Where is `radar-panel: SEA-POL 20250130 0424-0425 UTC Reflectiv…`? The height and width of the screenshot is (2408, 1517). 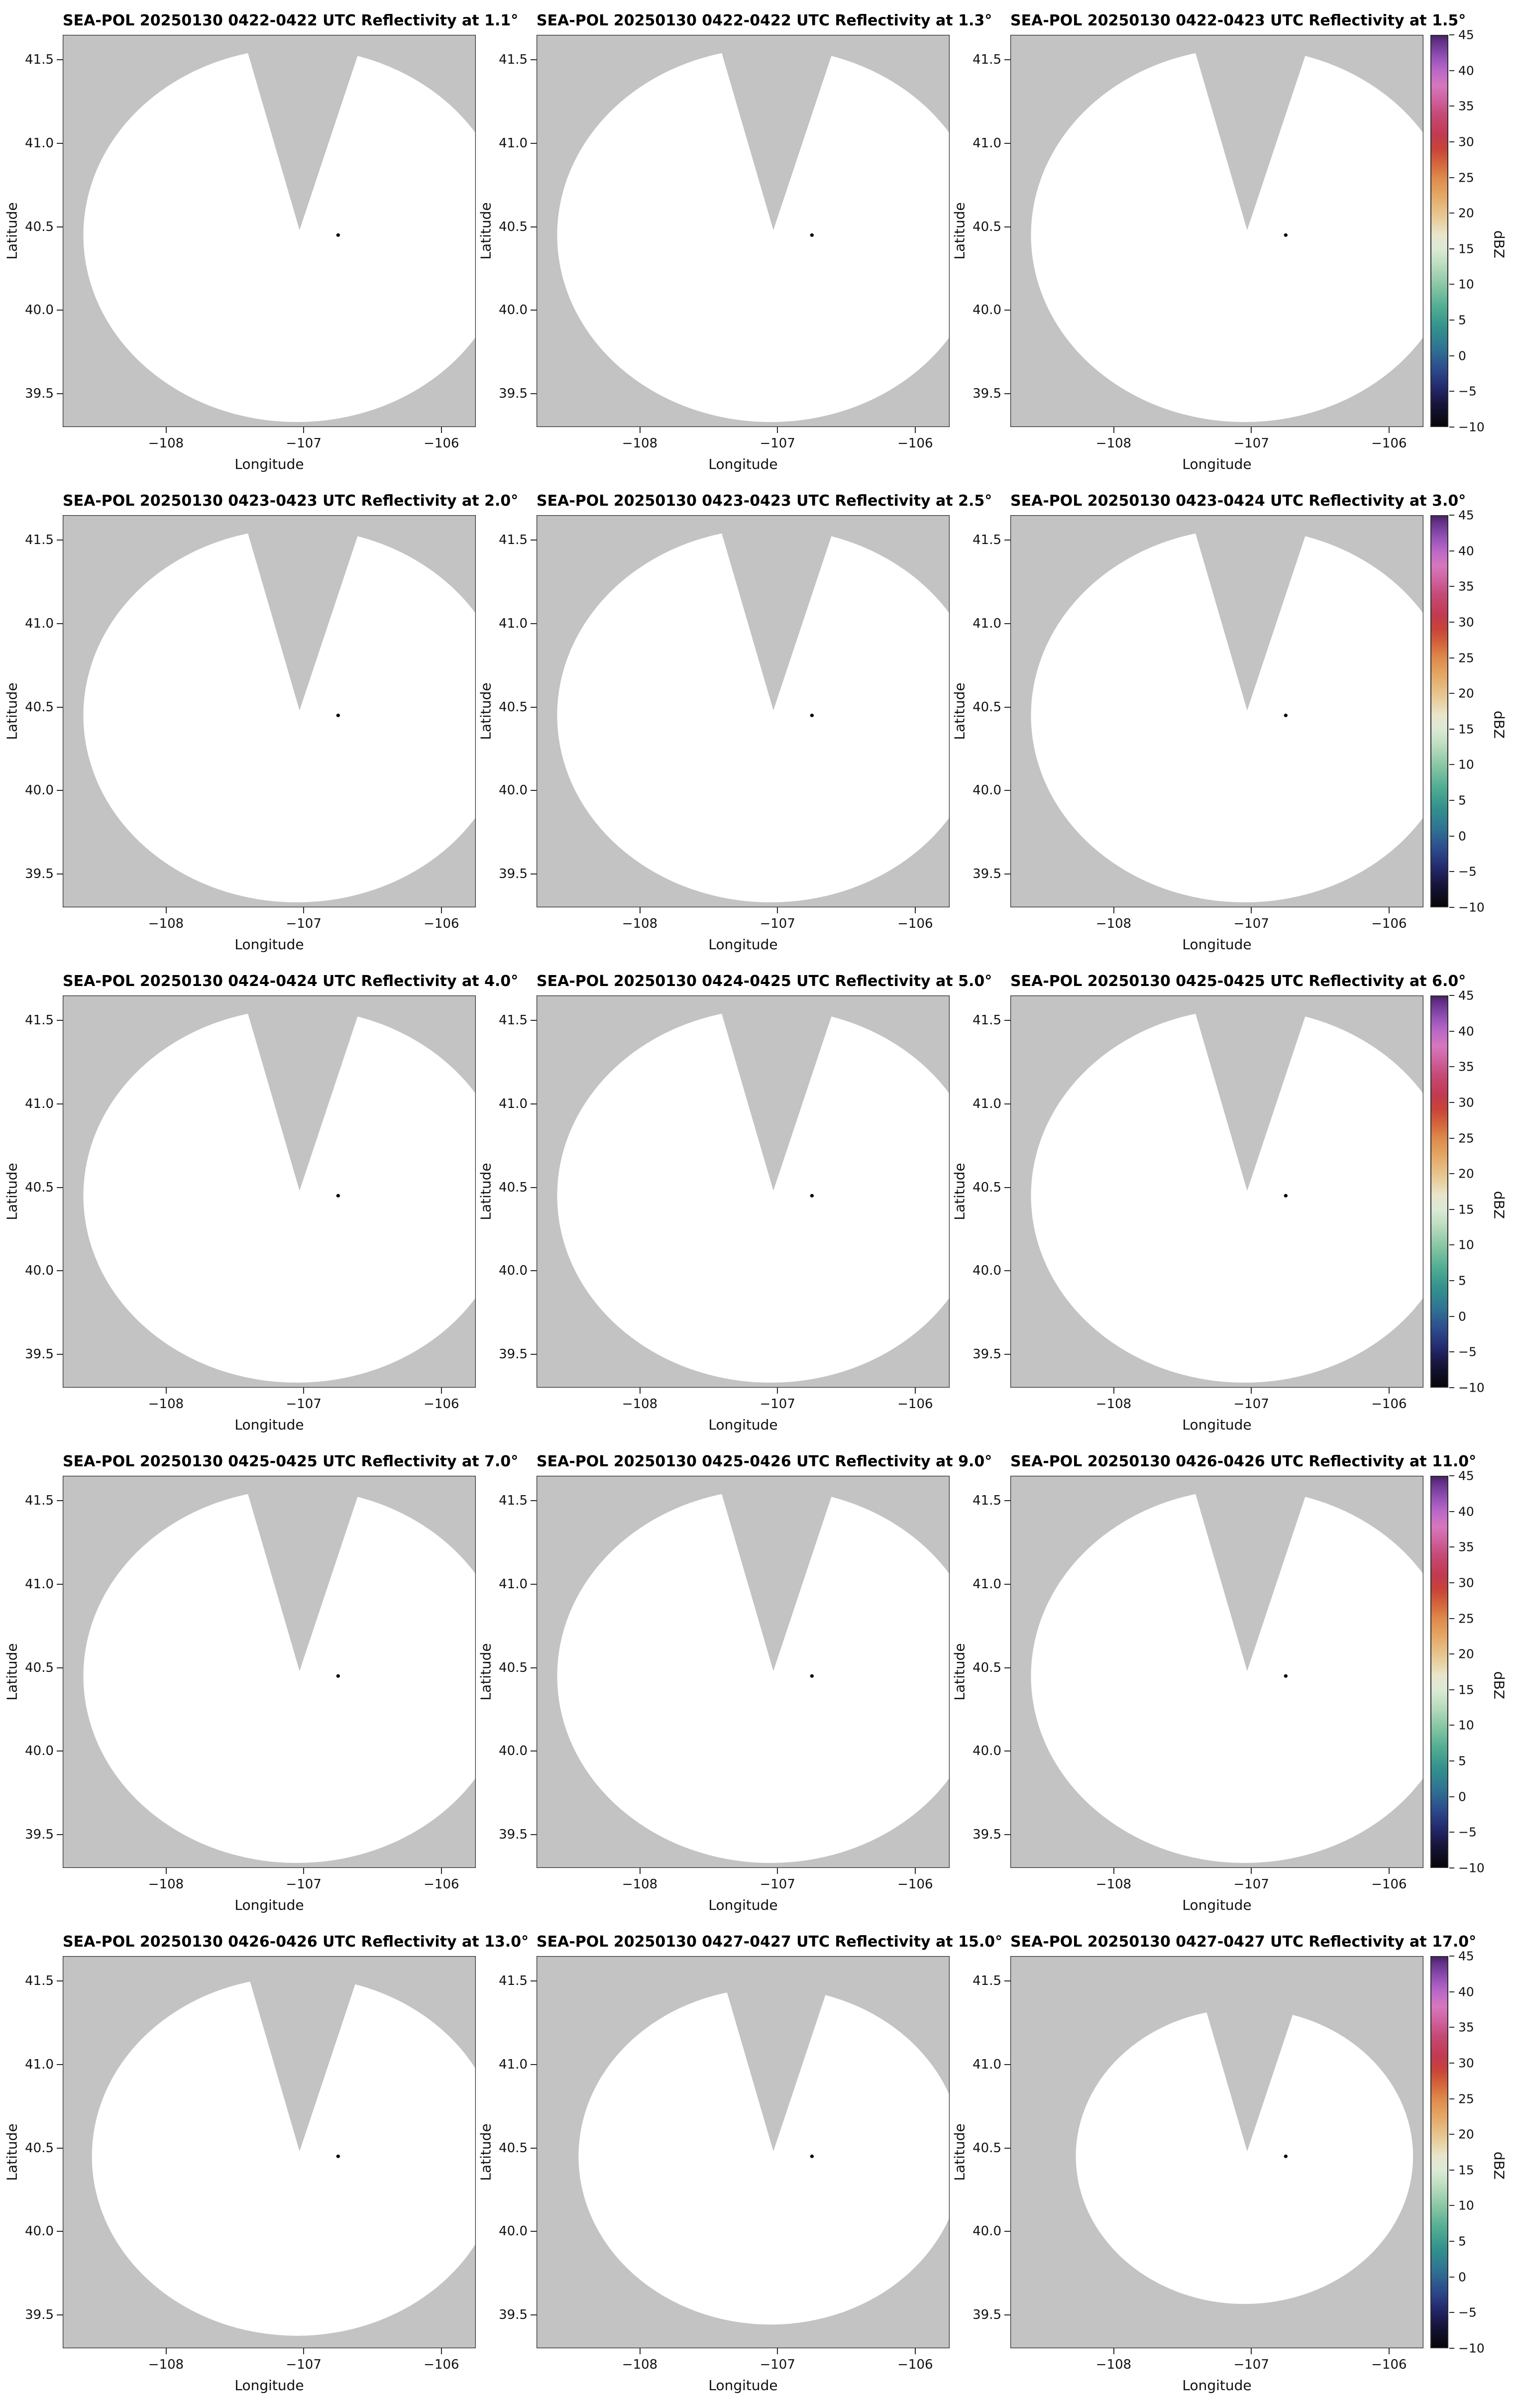 radar-panel: SEA-POL 20250130 0424-0425 UTC Reflectiv… is located at coordinates (734, 1205).